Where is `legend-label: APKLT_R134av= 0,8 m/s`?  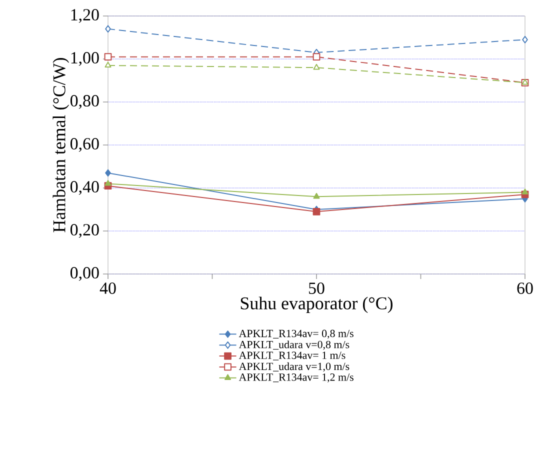 legend-label: APKLT_R134av= 0,8 m/s is located at coordinates (296, 334).